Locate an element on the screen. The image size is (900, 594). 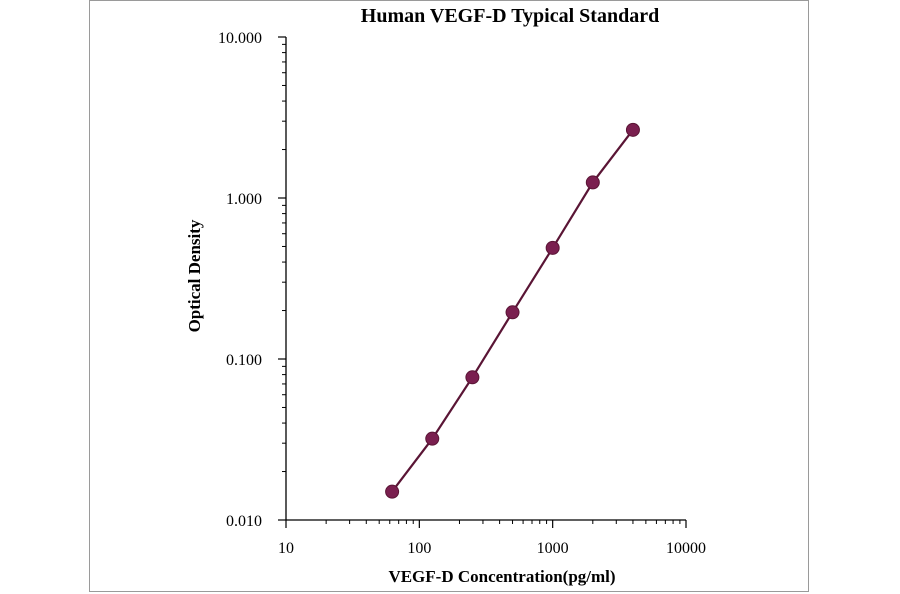
x-tick-label: 10000 is located at coordinates (686, 548).